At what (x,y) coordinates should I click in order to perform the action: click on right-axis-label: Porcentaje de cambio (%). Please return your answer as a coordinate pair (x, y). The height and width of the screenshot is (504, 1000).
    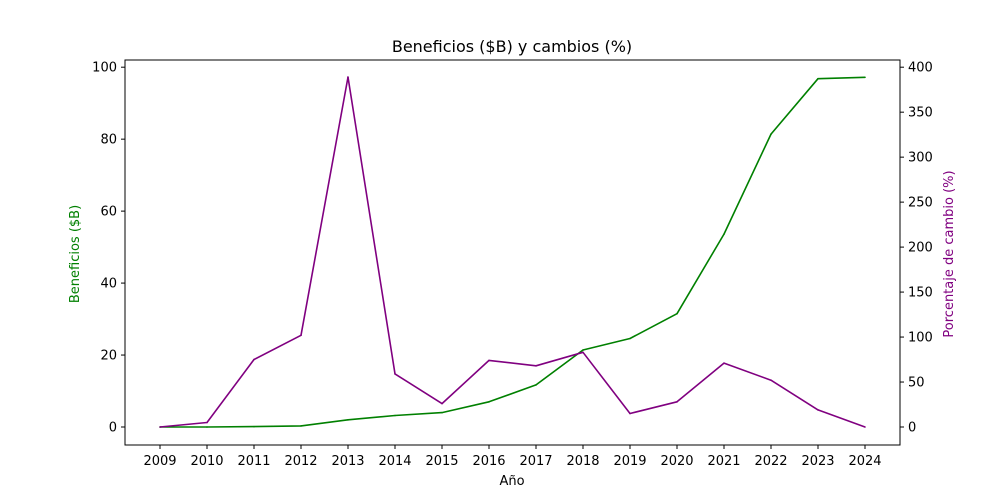
    Looking at the image, I should click on (949, 253).